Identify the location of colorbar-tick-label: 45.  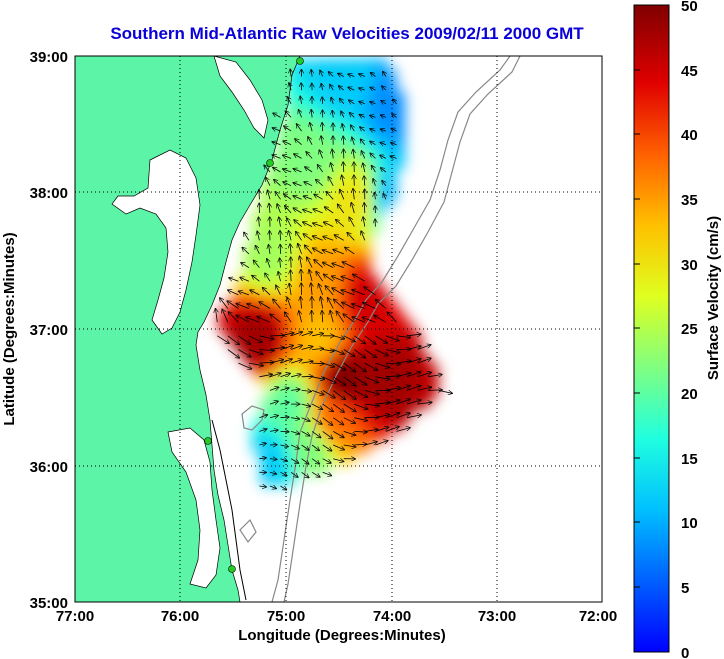
(689, 71).